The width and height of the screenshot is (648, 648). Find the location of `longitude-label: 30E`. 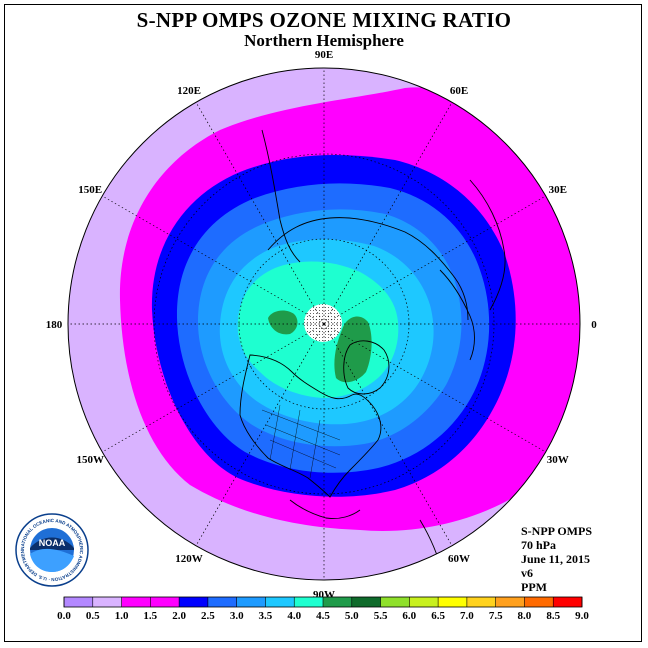

longitude-label: 30E is located at coordinates (558, 190).